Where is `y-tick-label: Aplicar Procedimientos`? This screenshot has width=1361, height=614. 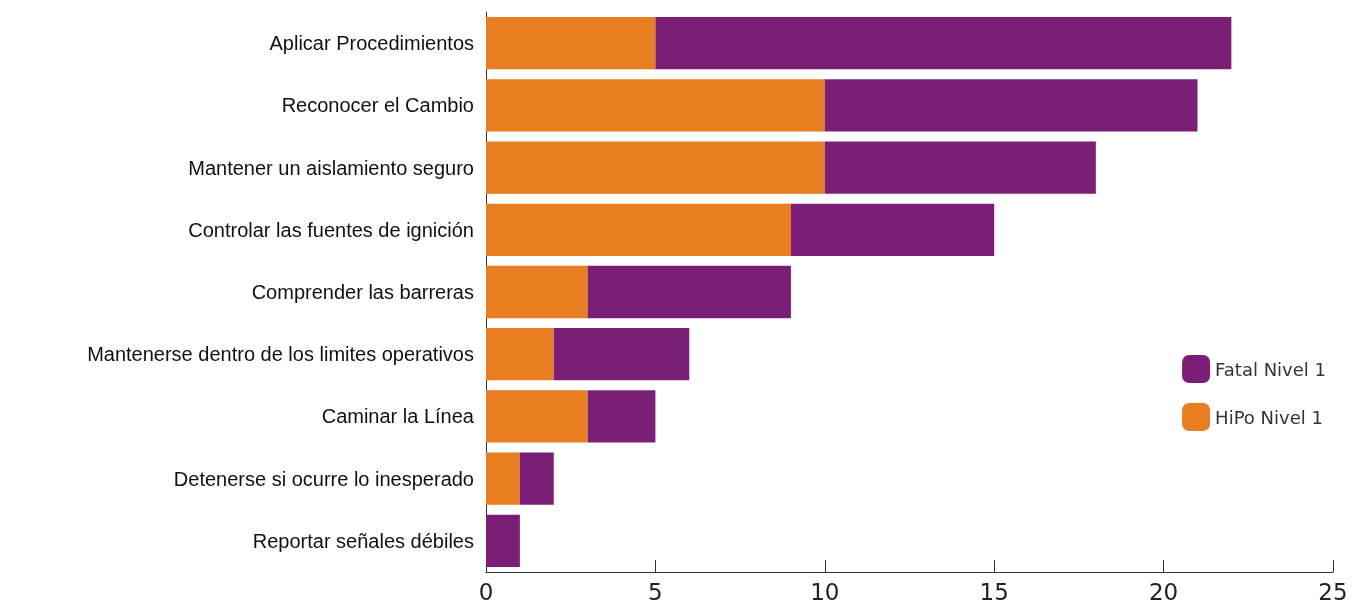
y-tick-label: Aplicar Procedimientos is located at coordinates (371, 43).